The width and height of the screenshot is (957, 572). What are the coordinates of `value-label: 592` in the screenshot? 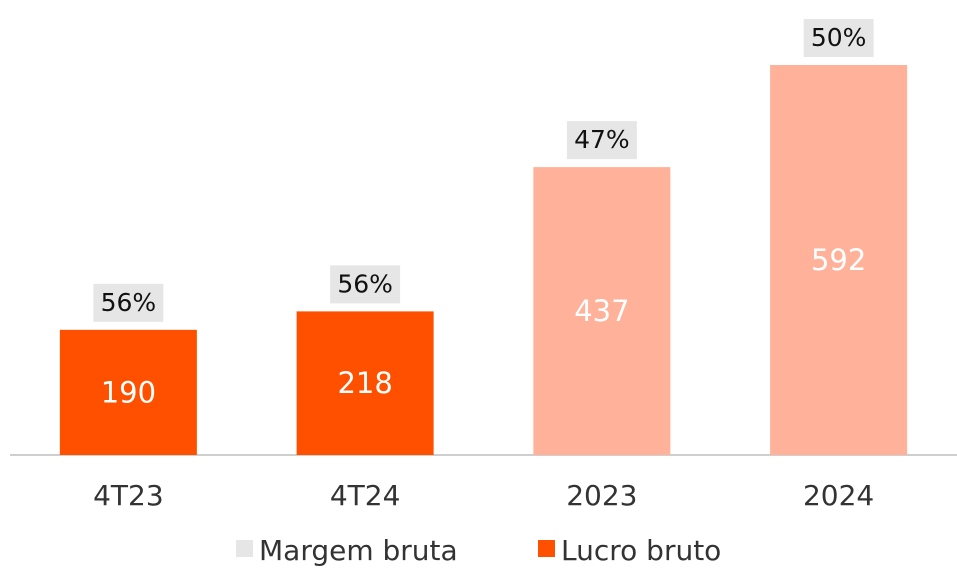 It's located at (838, 260).